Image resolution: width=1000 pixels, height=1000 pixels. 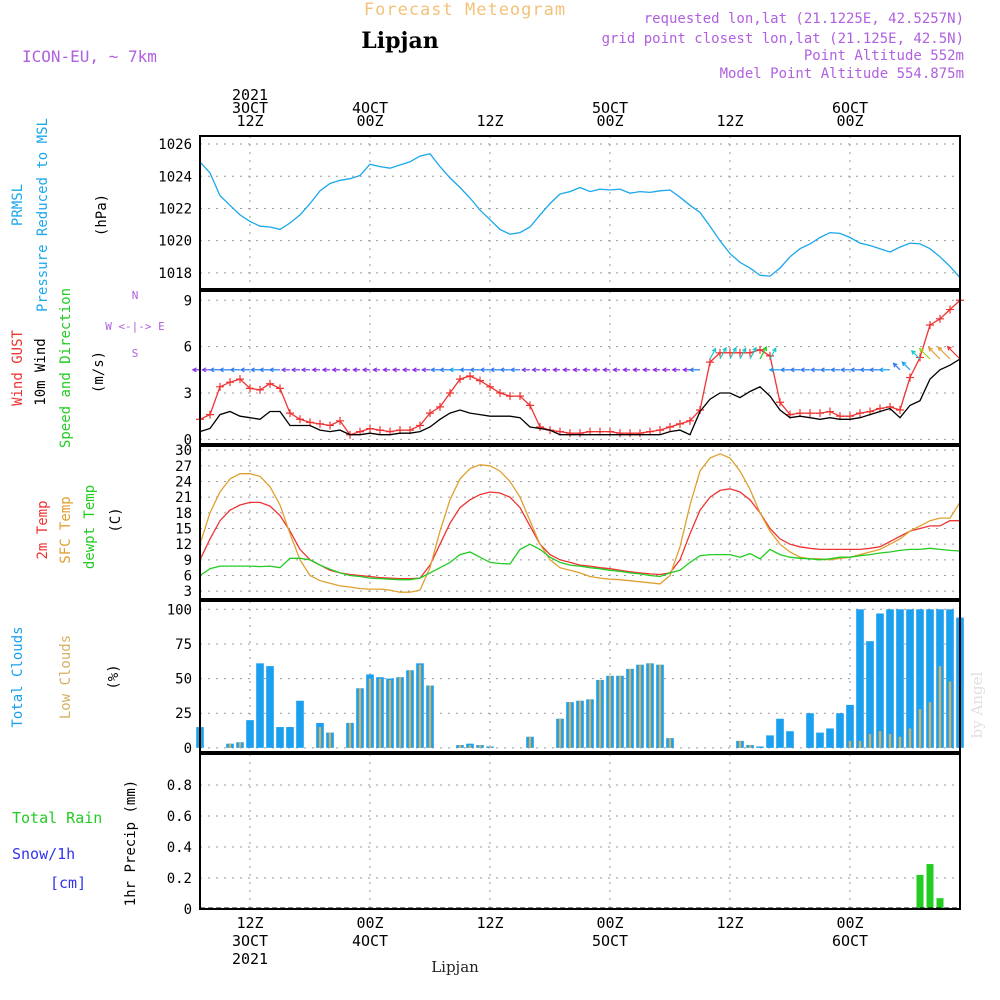 I want to click on precip-ytick-label: 0.8, so click(x=179, y=786).